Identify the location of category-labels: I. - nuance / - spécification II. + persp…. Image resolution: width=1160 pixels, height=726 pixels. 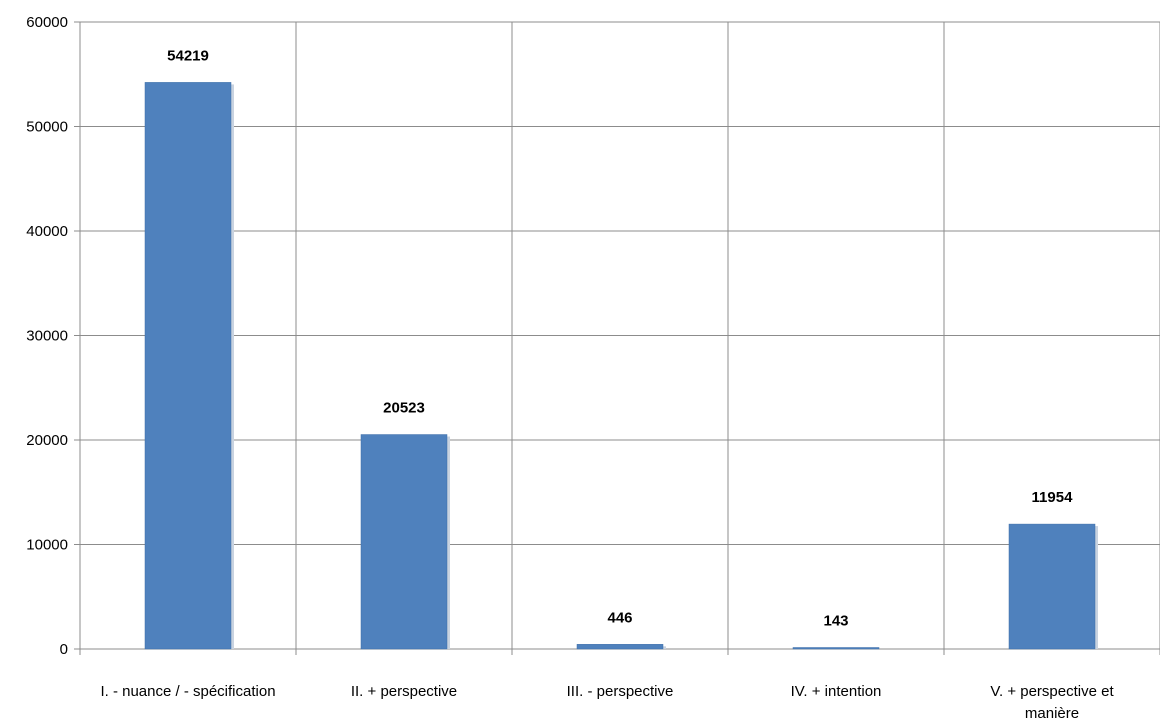
(607, 702).